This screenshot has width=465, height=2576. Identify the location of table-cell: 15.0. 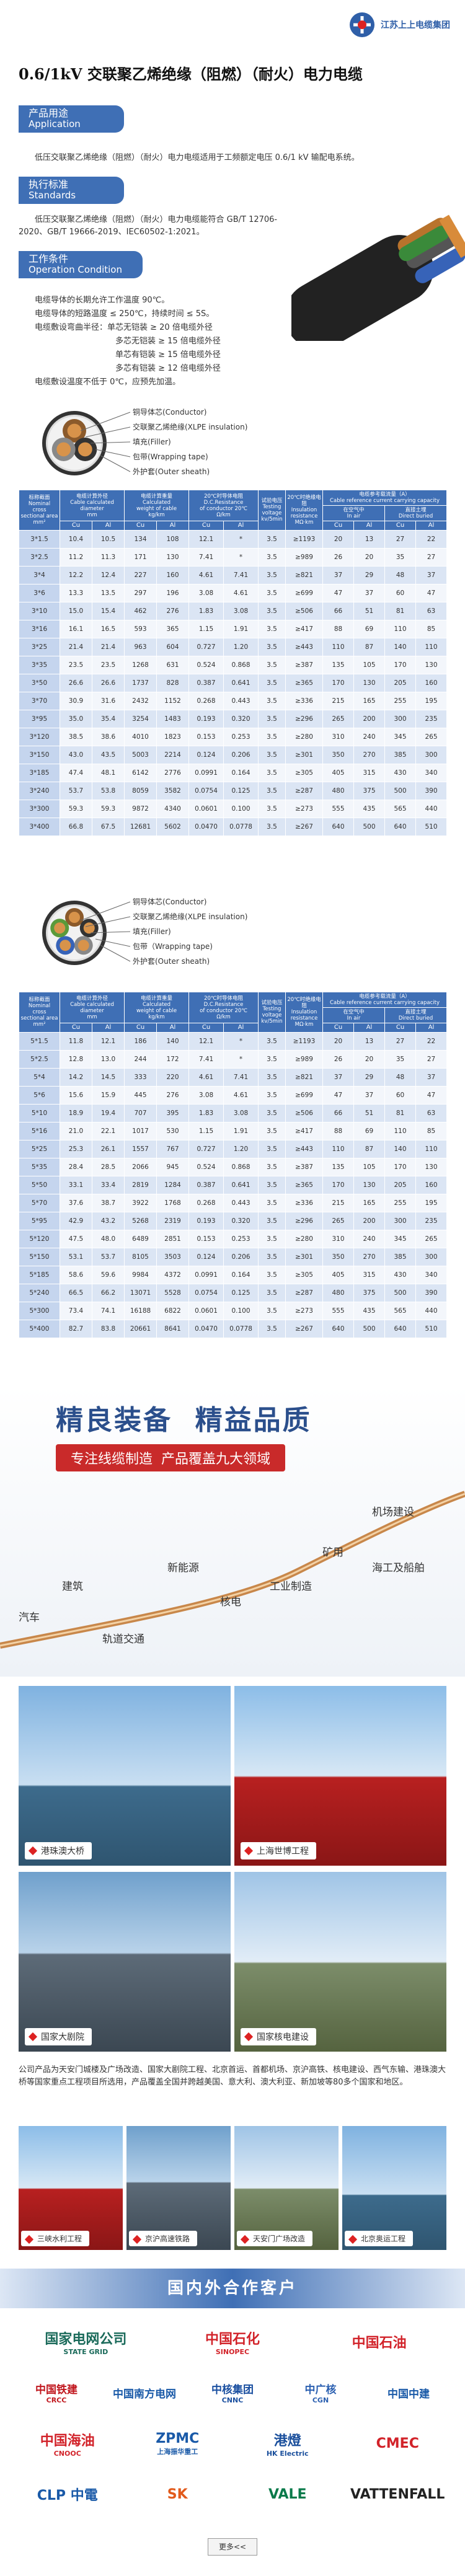
(76, 611).